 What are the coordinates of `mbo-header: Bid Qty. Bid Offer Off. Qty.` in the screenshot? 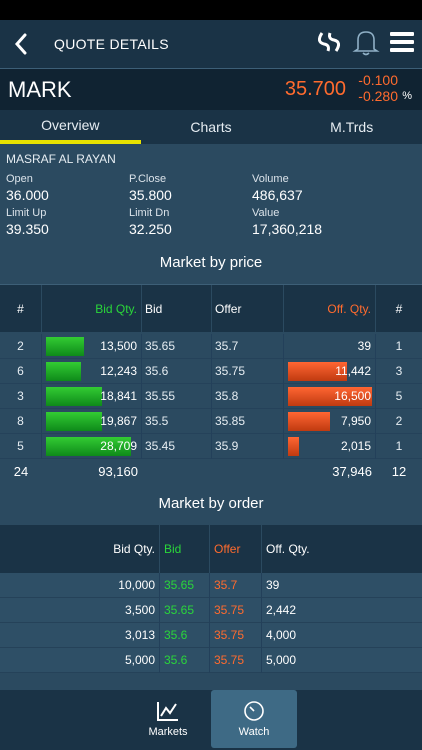 It's located at (211, 549).